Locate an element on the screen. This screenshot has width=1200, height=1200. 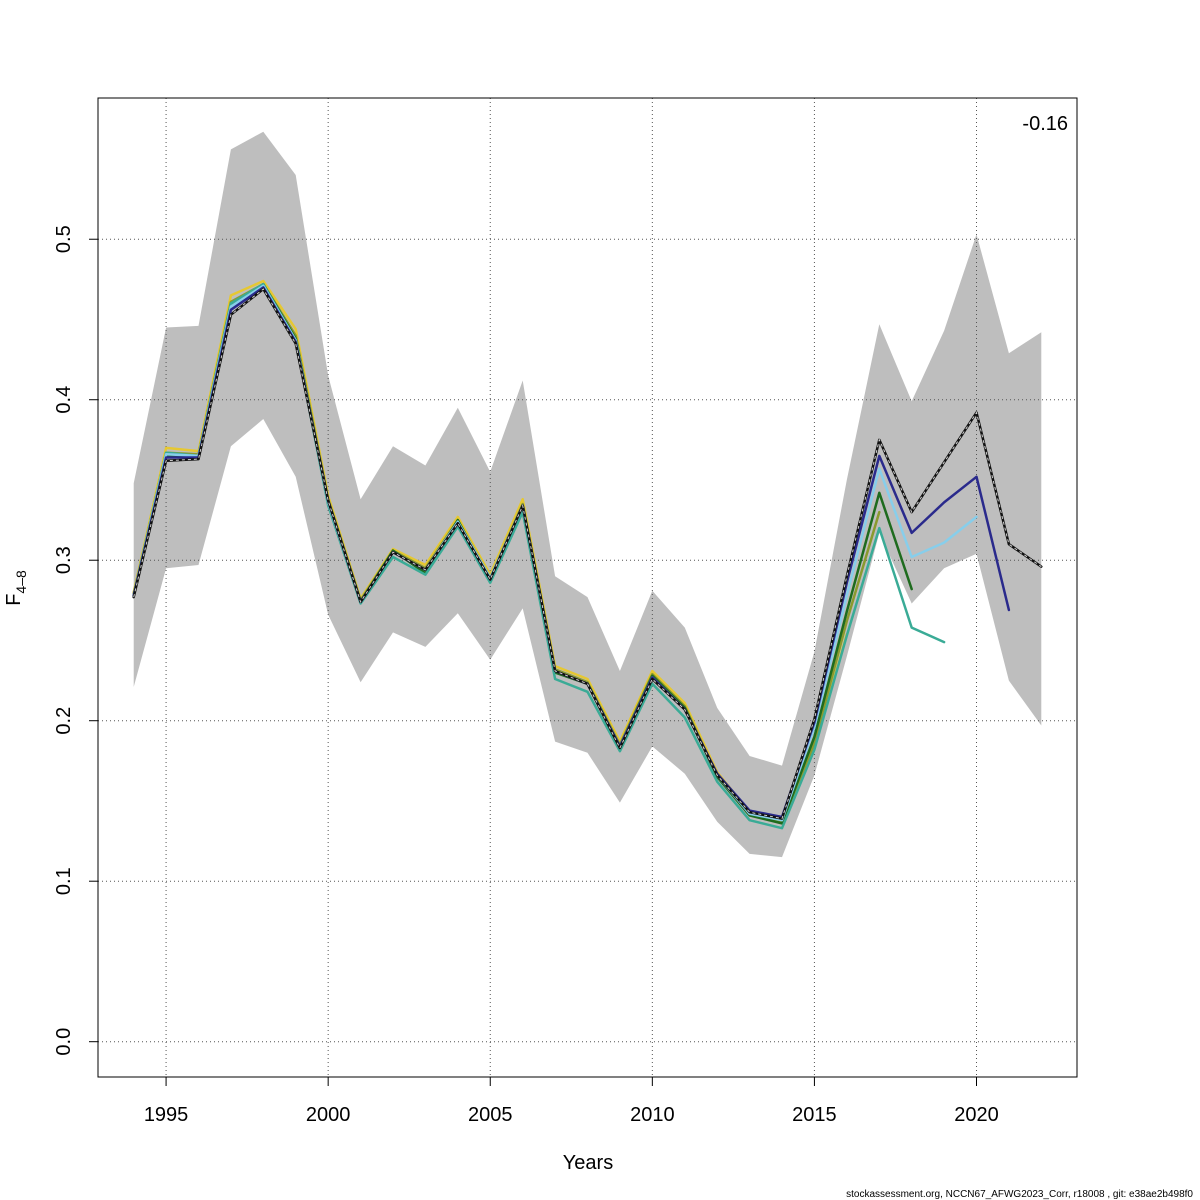
x-tick-label: 2020 is located at coordinates (976, 1115).